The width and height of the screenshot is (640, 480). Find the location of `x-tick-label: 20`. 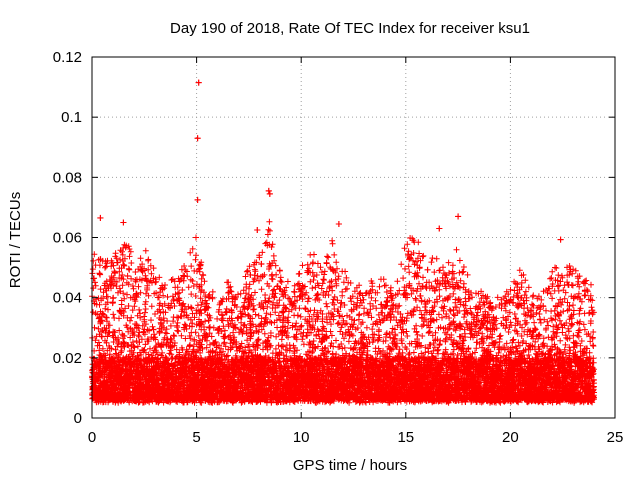

x-tick-label: 20 is located at coordinates (510, 437).